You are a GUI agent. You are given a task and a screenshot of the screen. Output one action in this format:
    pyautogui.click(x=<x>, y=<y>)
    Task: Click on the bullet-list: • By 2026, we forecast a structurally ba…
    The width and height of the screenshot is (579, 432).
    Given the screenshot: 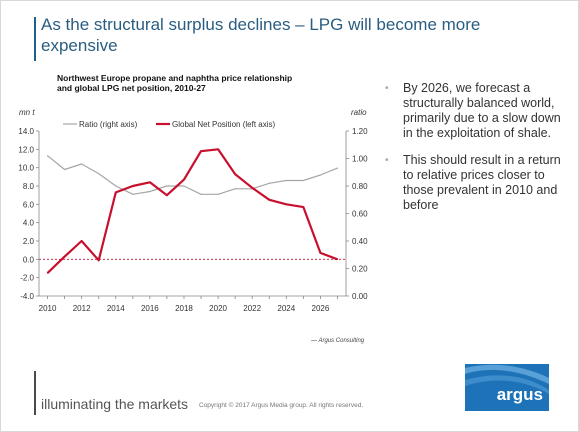 What is the action you would take?
    pyautogui.click(x=473, y=153)
    